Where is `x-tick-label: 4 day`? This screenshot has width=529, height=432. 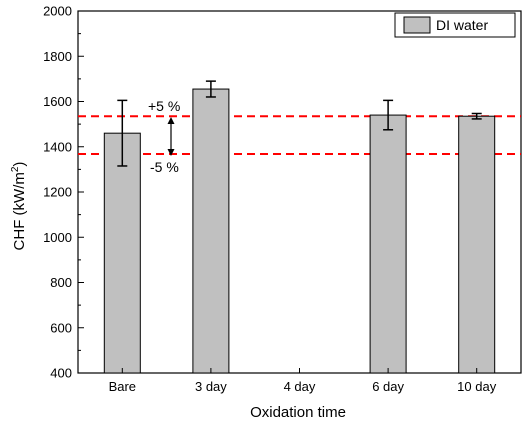
x-tick-label: 4 day is located at coordinates (300, 386).